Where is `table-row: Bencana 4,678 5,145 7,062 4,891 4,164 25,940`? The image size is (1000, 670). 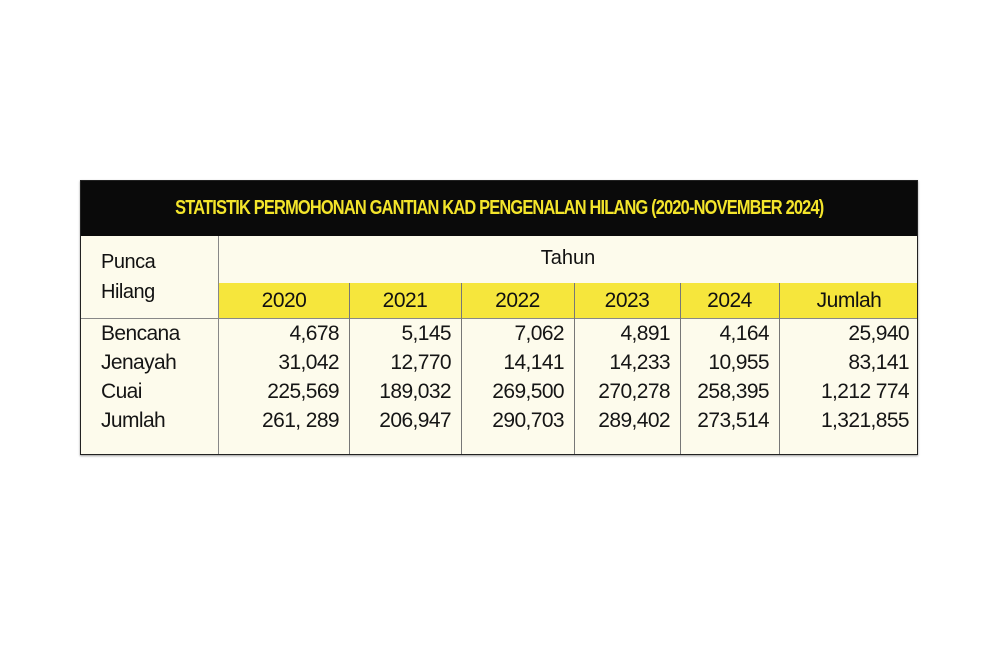 table-row: Bencana 4,678 5,145 7,062 4,891 4,164 25,940 is located at coordinates (499, 333).